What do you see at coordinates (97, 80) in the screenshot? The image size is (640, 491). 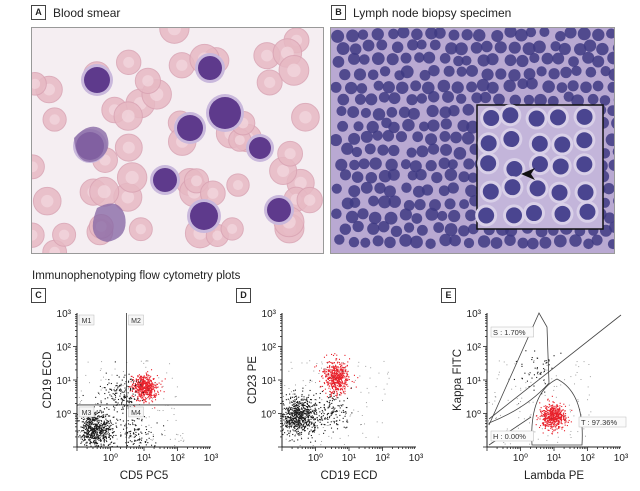 I see `lymphocyte-nucleus` at bounding box center [97, 80].